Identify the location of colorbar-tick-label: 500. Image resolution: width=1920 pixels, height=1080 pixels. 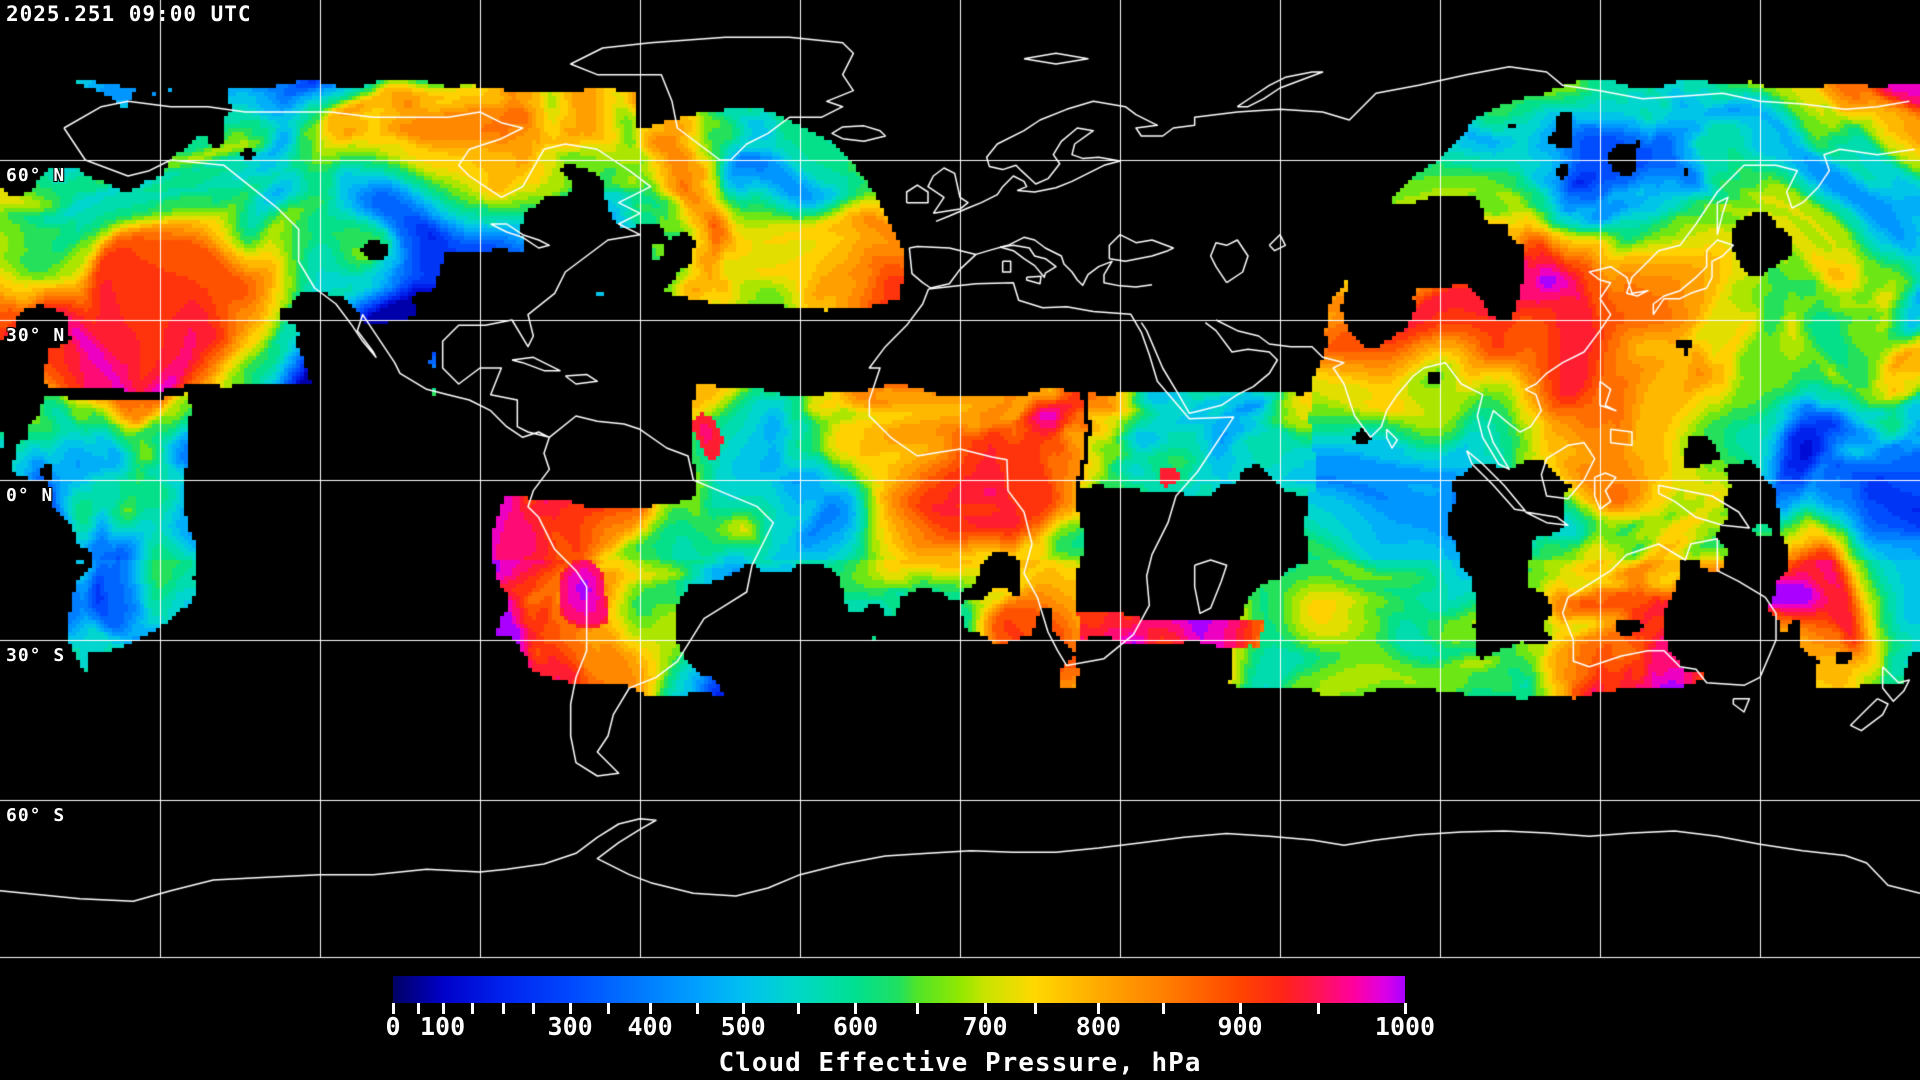
(743, 1026).